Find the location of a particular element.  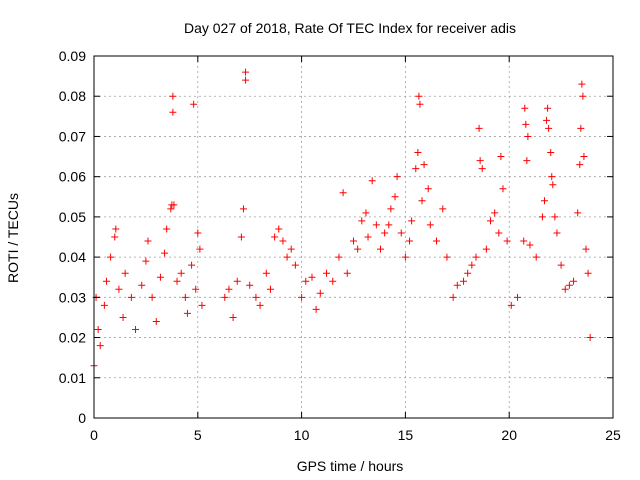

y-tick-label: 0 is located at coordinates (82, 418).